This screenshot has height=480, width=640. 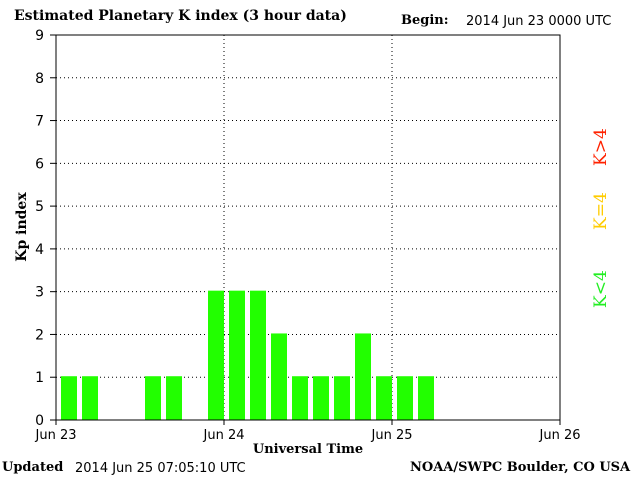 I want to click on x-tick-label: Jun 23, so click(x=56, y=435).